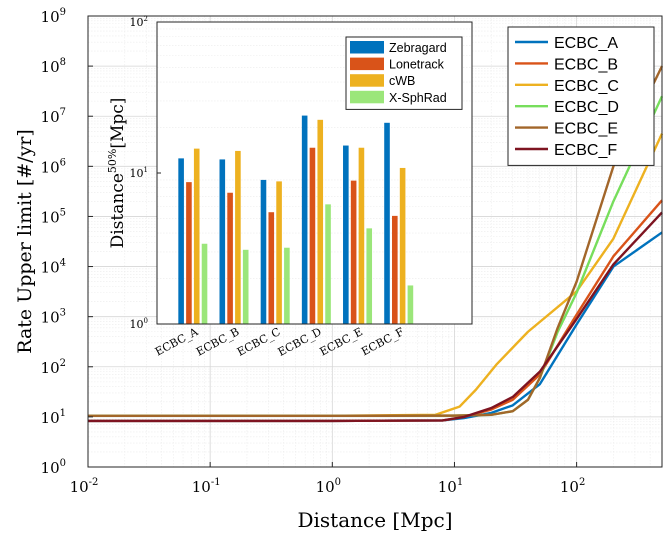  What do you see at coordinates (206, 486) in the screenshot?
I see `x-tick-label: 10⁻¹` at bounding box center [206, 486].